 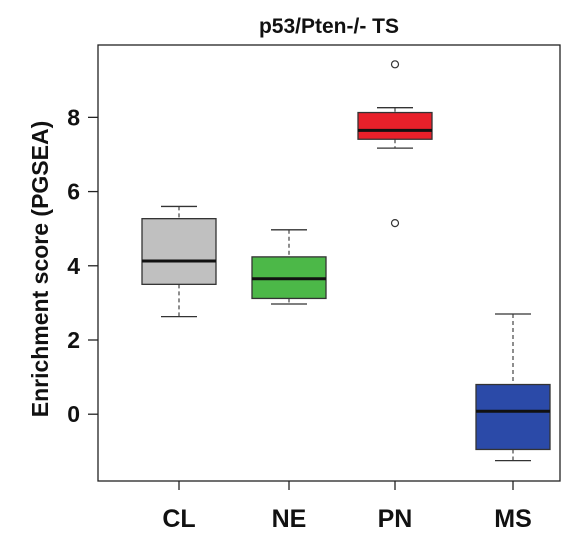 I want to click on y-tick-label: 6, so click(x=73, y=192).